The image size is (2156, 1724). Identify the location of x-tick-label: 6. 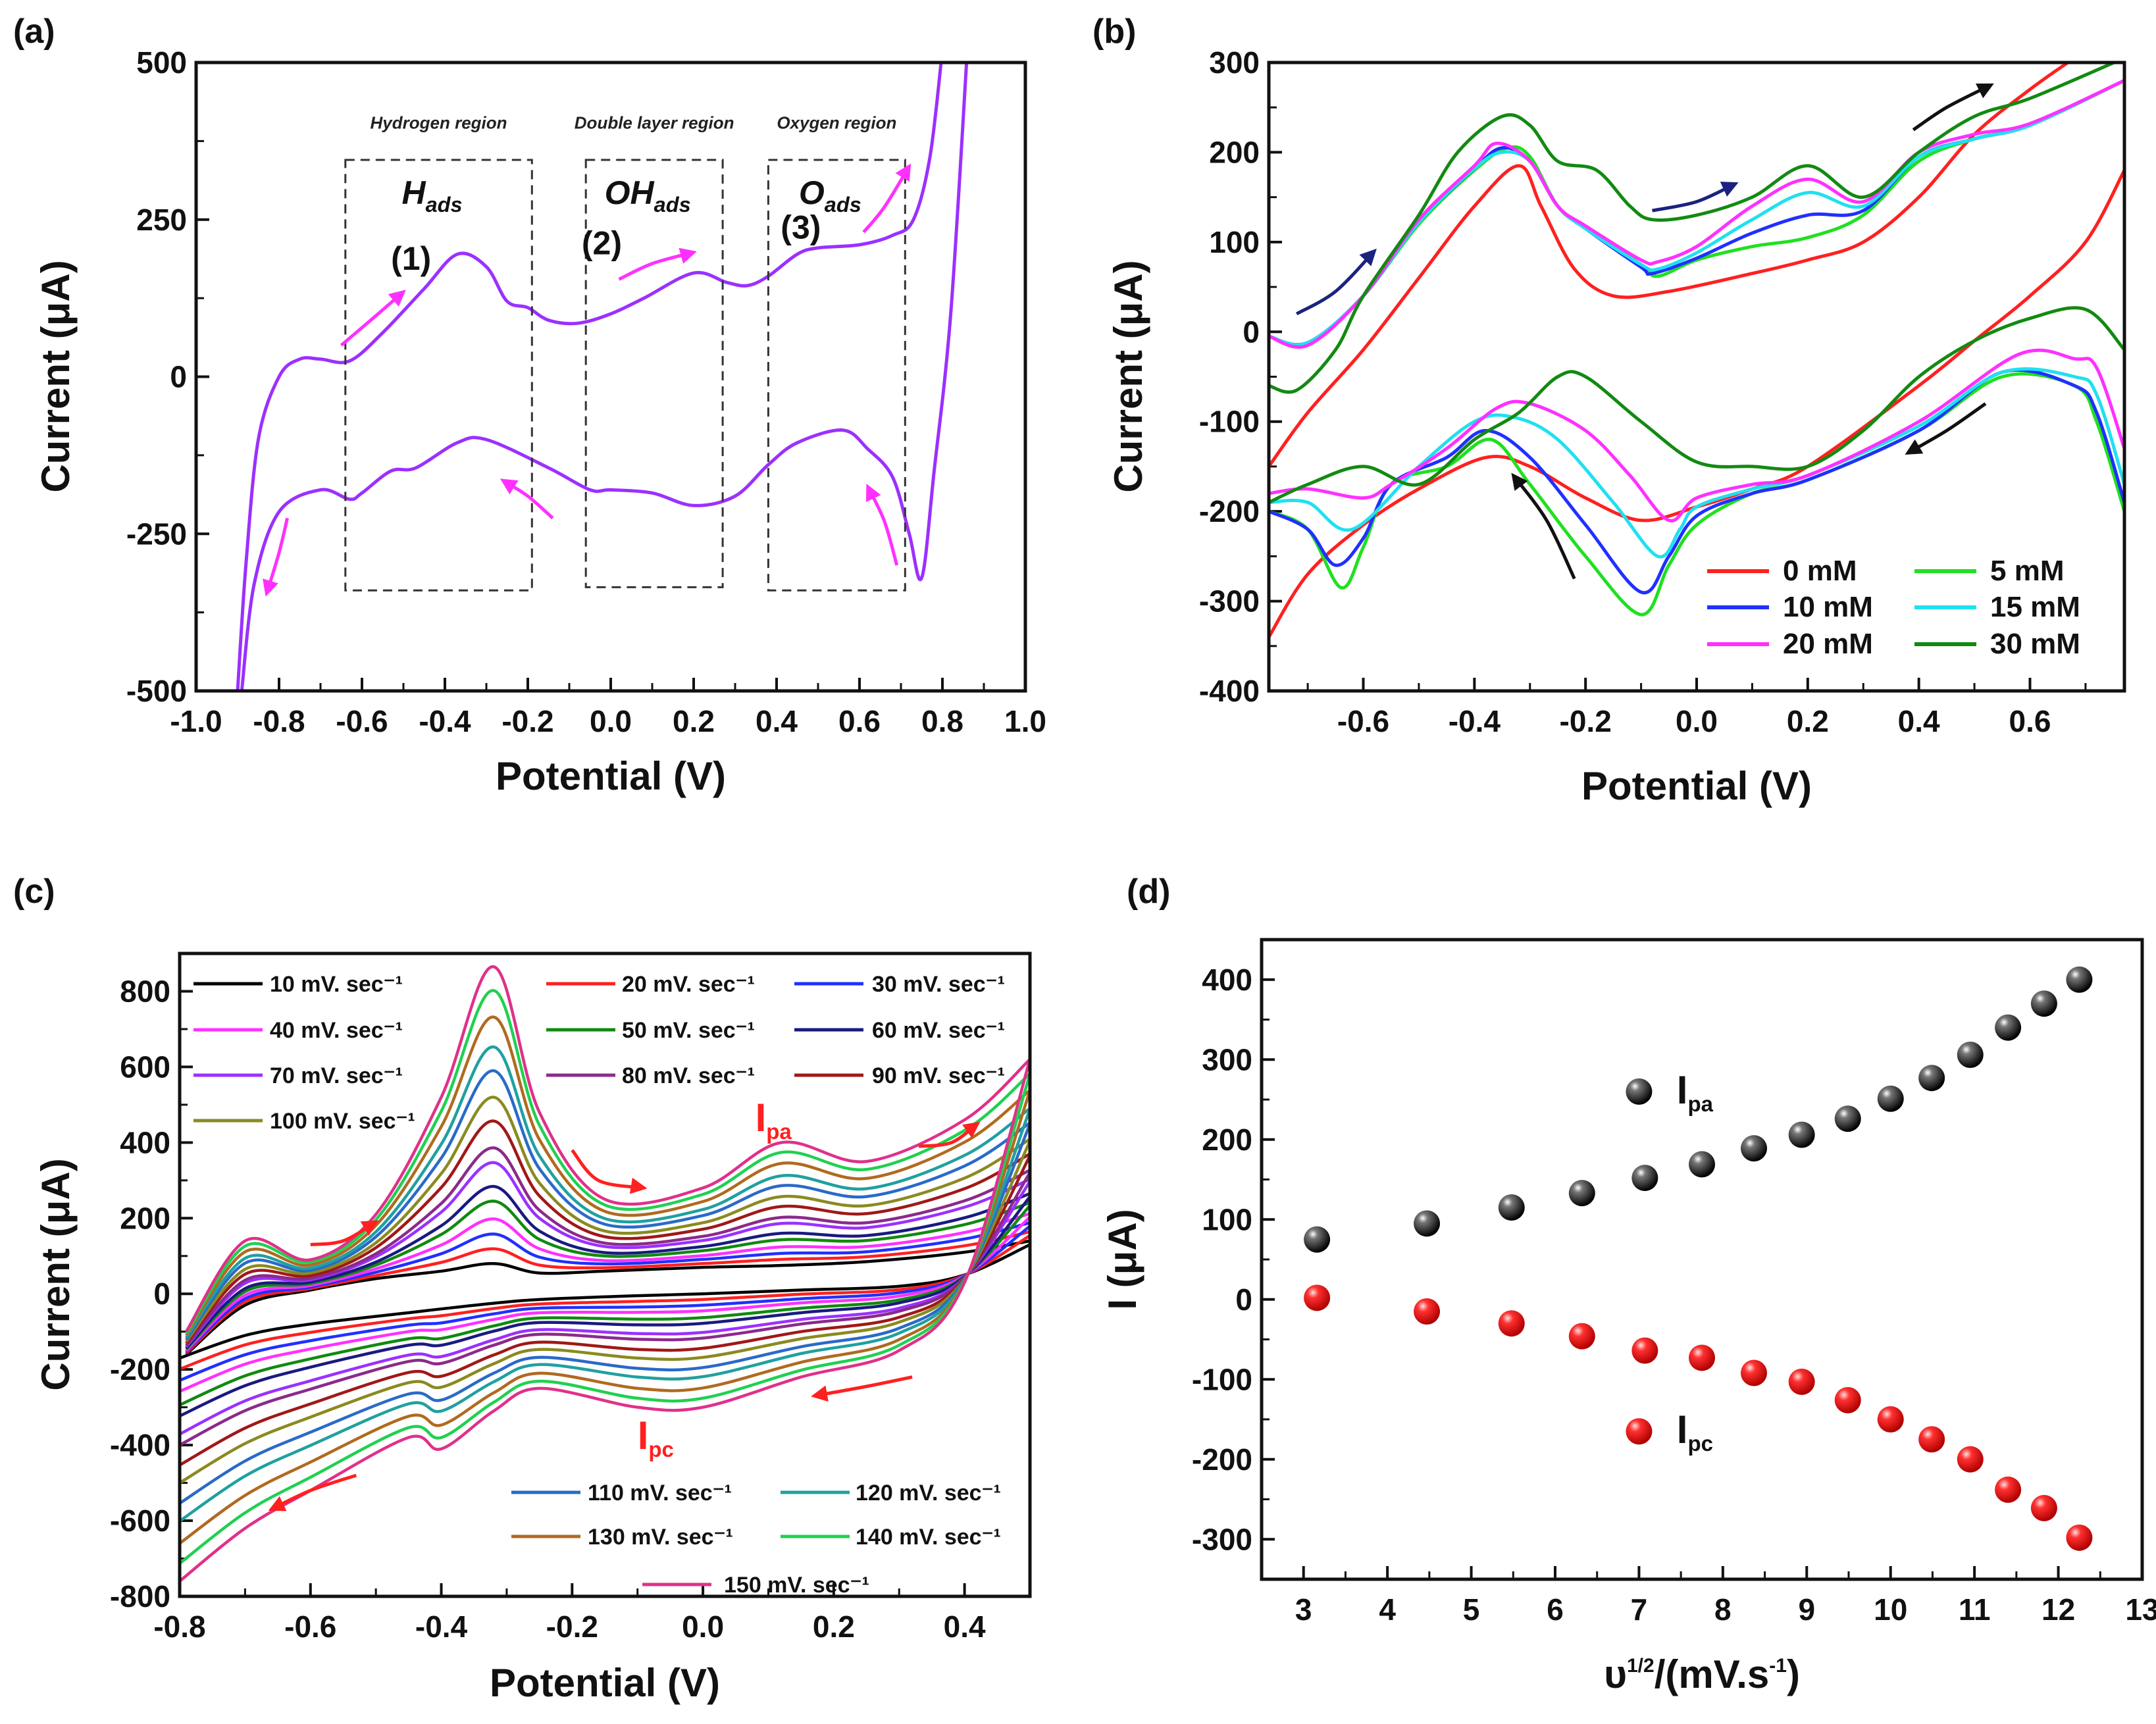
(1555, 1609).